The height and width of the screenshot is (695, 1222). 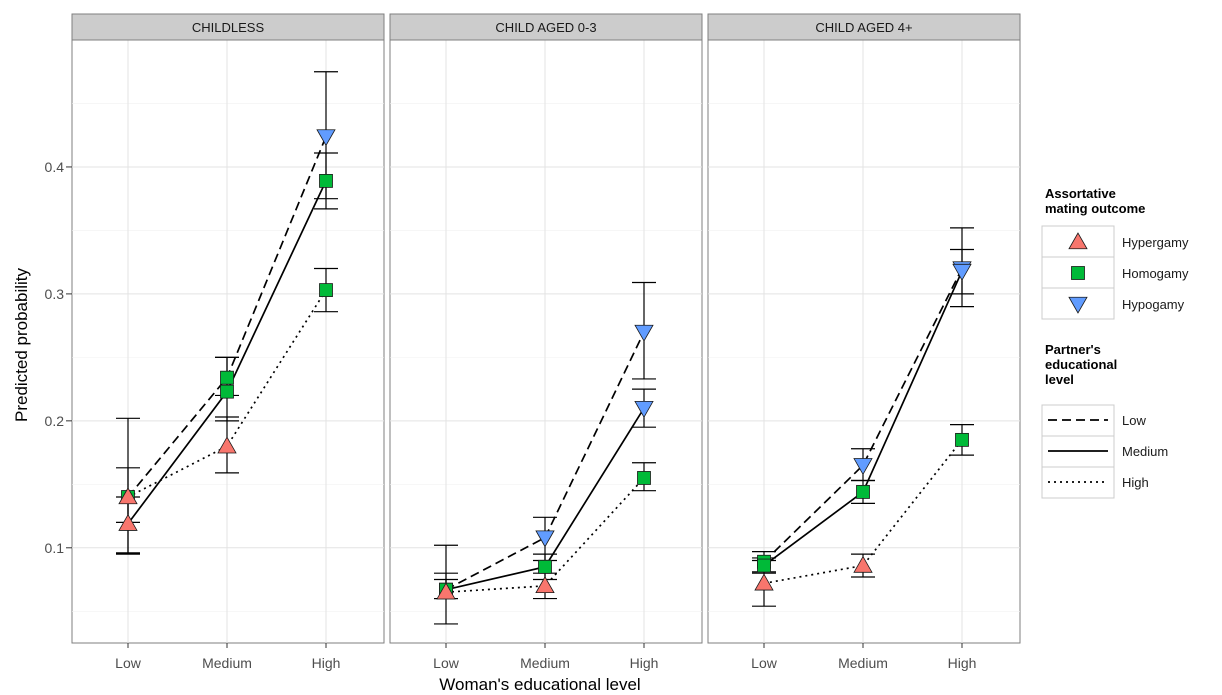 What do you see at coordinates (1059, 379) in the screenshot?
I see `legend-title-line: level` at bounding box center [1059, 379].